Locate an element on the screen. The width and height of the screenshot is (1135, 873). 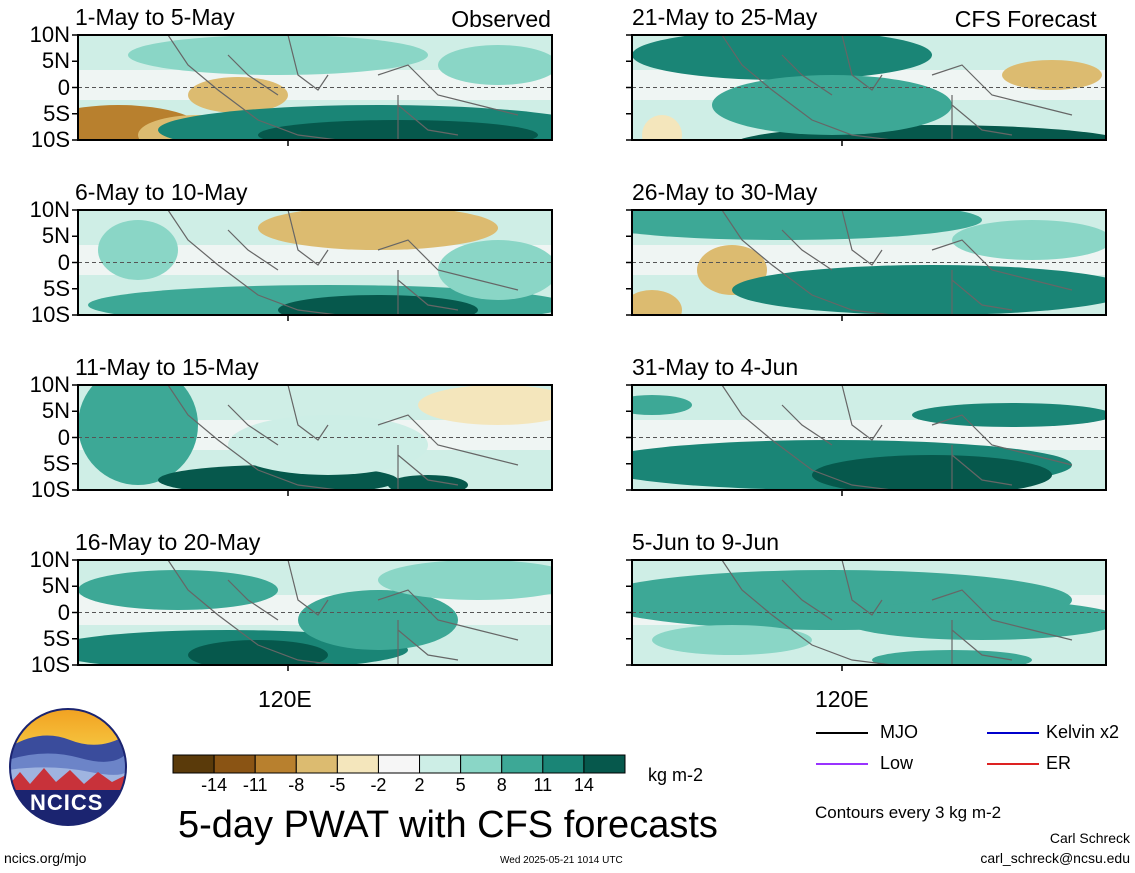
colorbar-tick-label: -14 is located at coordinates (214, 785).